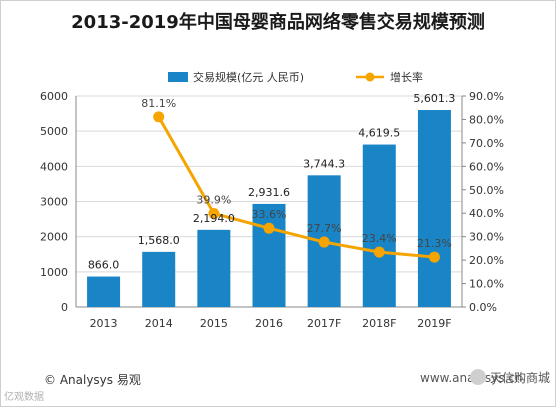 This screenshot has height=407, width=556. I want to click on y-right-tick-label: 50.0%, so click(486, 190).